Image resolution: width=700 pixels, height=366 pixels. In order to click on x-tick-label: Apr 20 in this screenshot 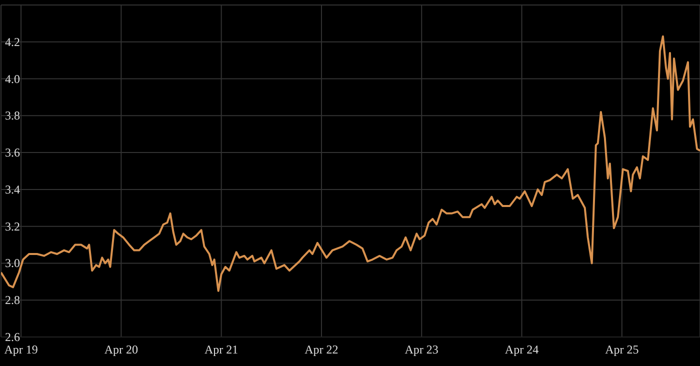, I will do `click(121, 349)`.